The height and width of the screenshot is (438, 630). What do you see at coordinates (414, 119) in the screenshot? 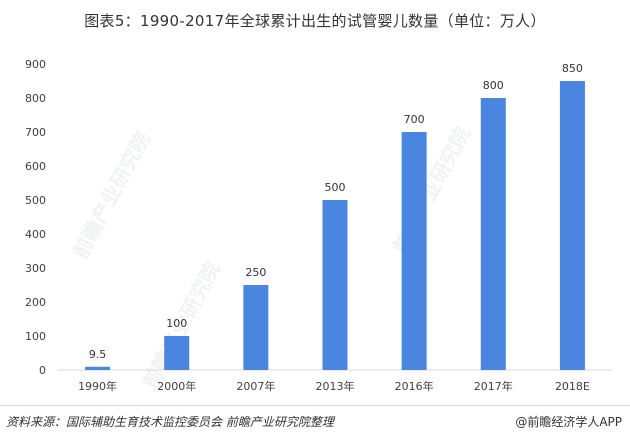
I see `data-label: 700` at bounding box center [414, 119].